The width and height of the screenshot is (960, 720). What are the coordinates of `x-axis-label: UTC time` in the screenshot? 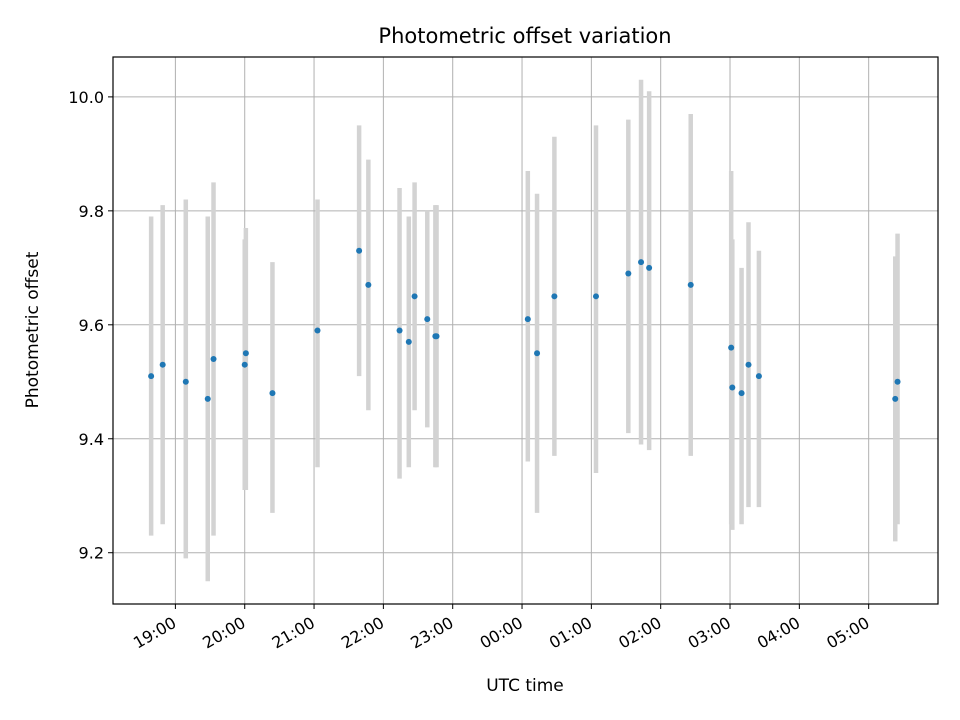 It's located at (525, 686).